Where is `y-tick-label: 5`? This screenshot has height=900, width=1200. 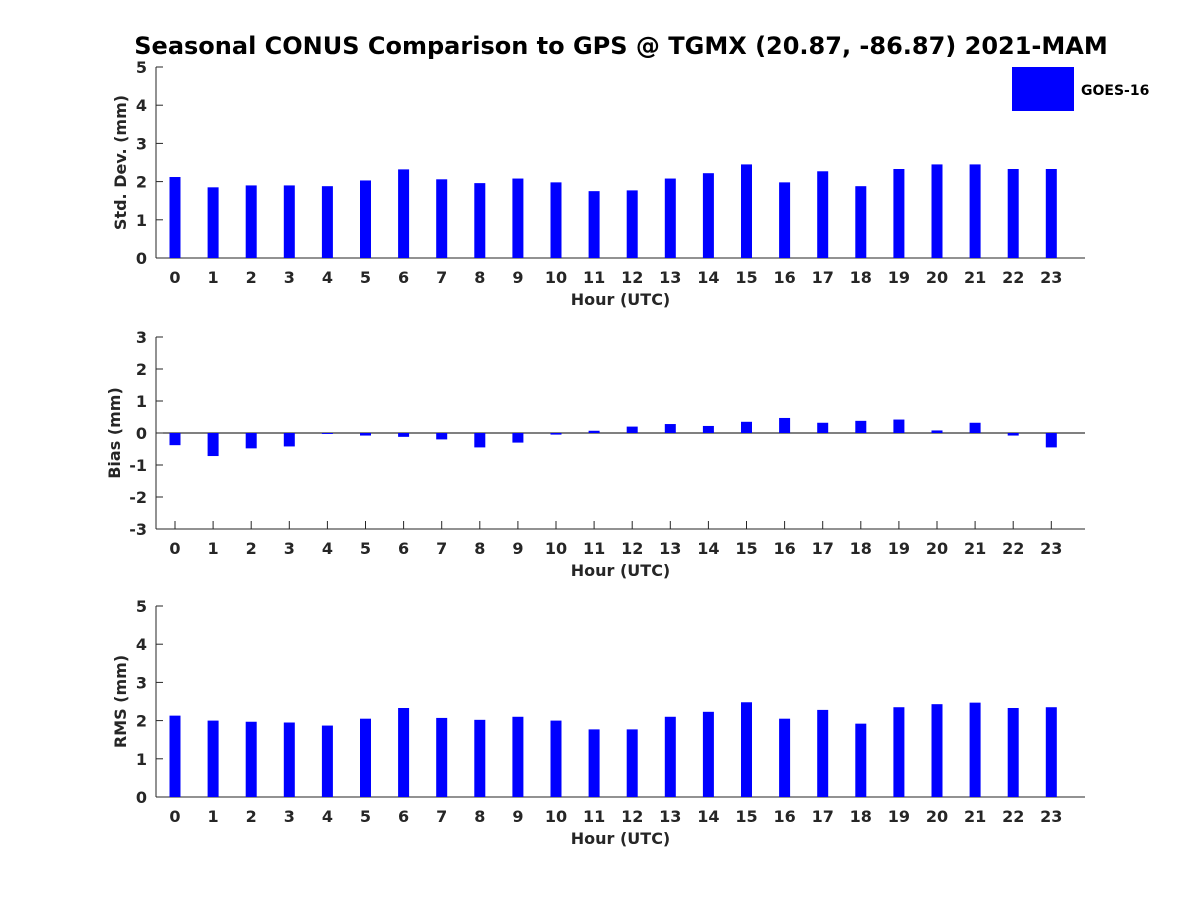 y-tick-label: 5 is located at coordinates (141, 606).